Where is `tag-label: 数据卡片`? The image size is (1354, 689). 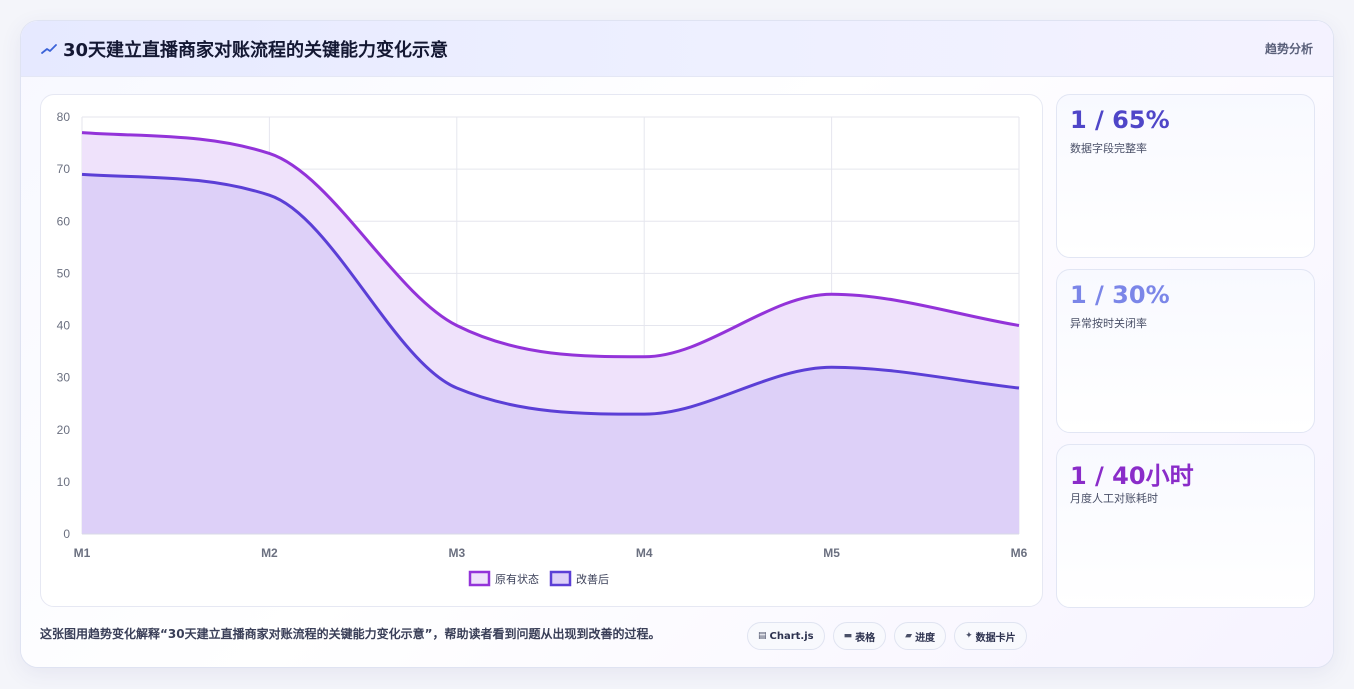
tag-label: 数据卡片 is located at coordinates (995, 638).